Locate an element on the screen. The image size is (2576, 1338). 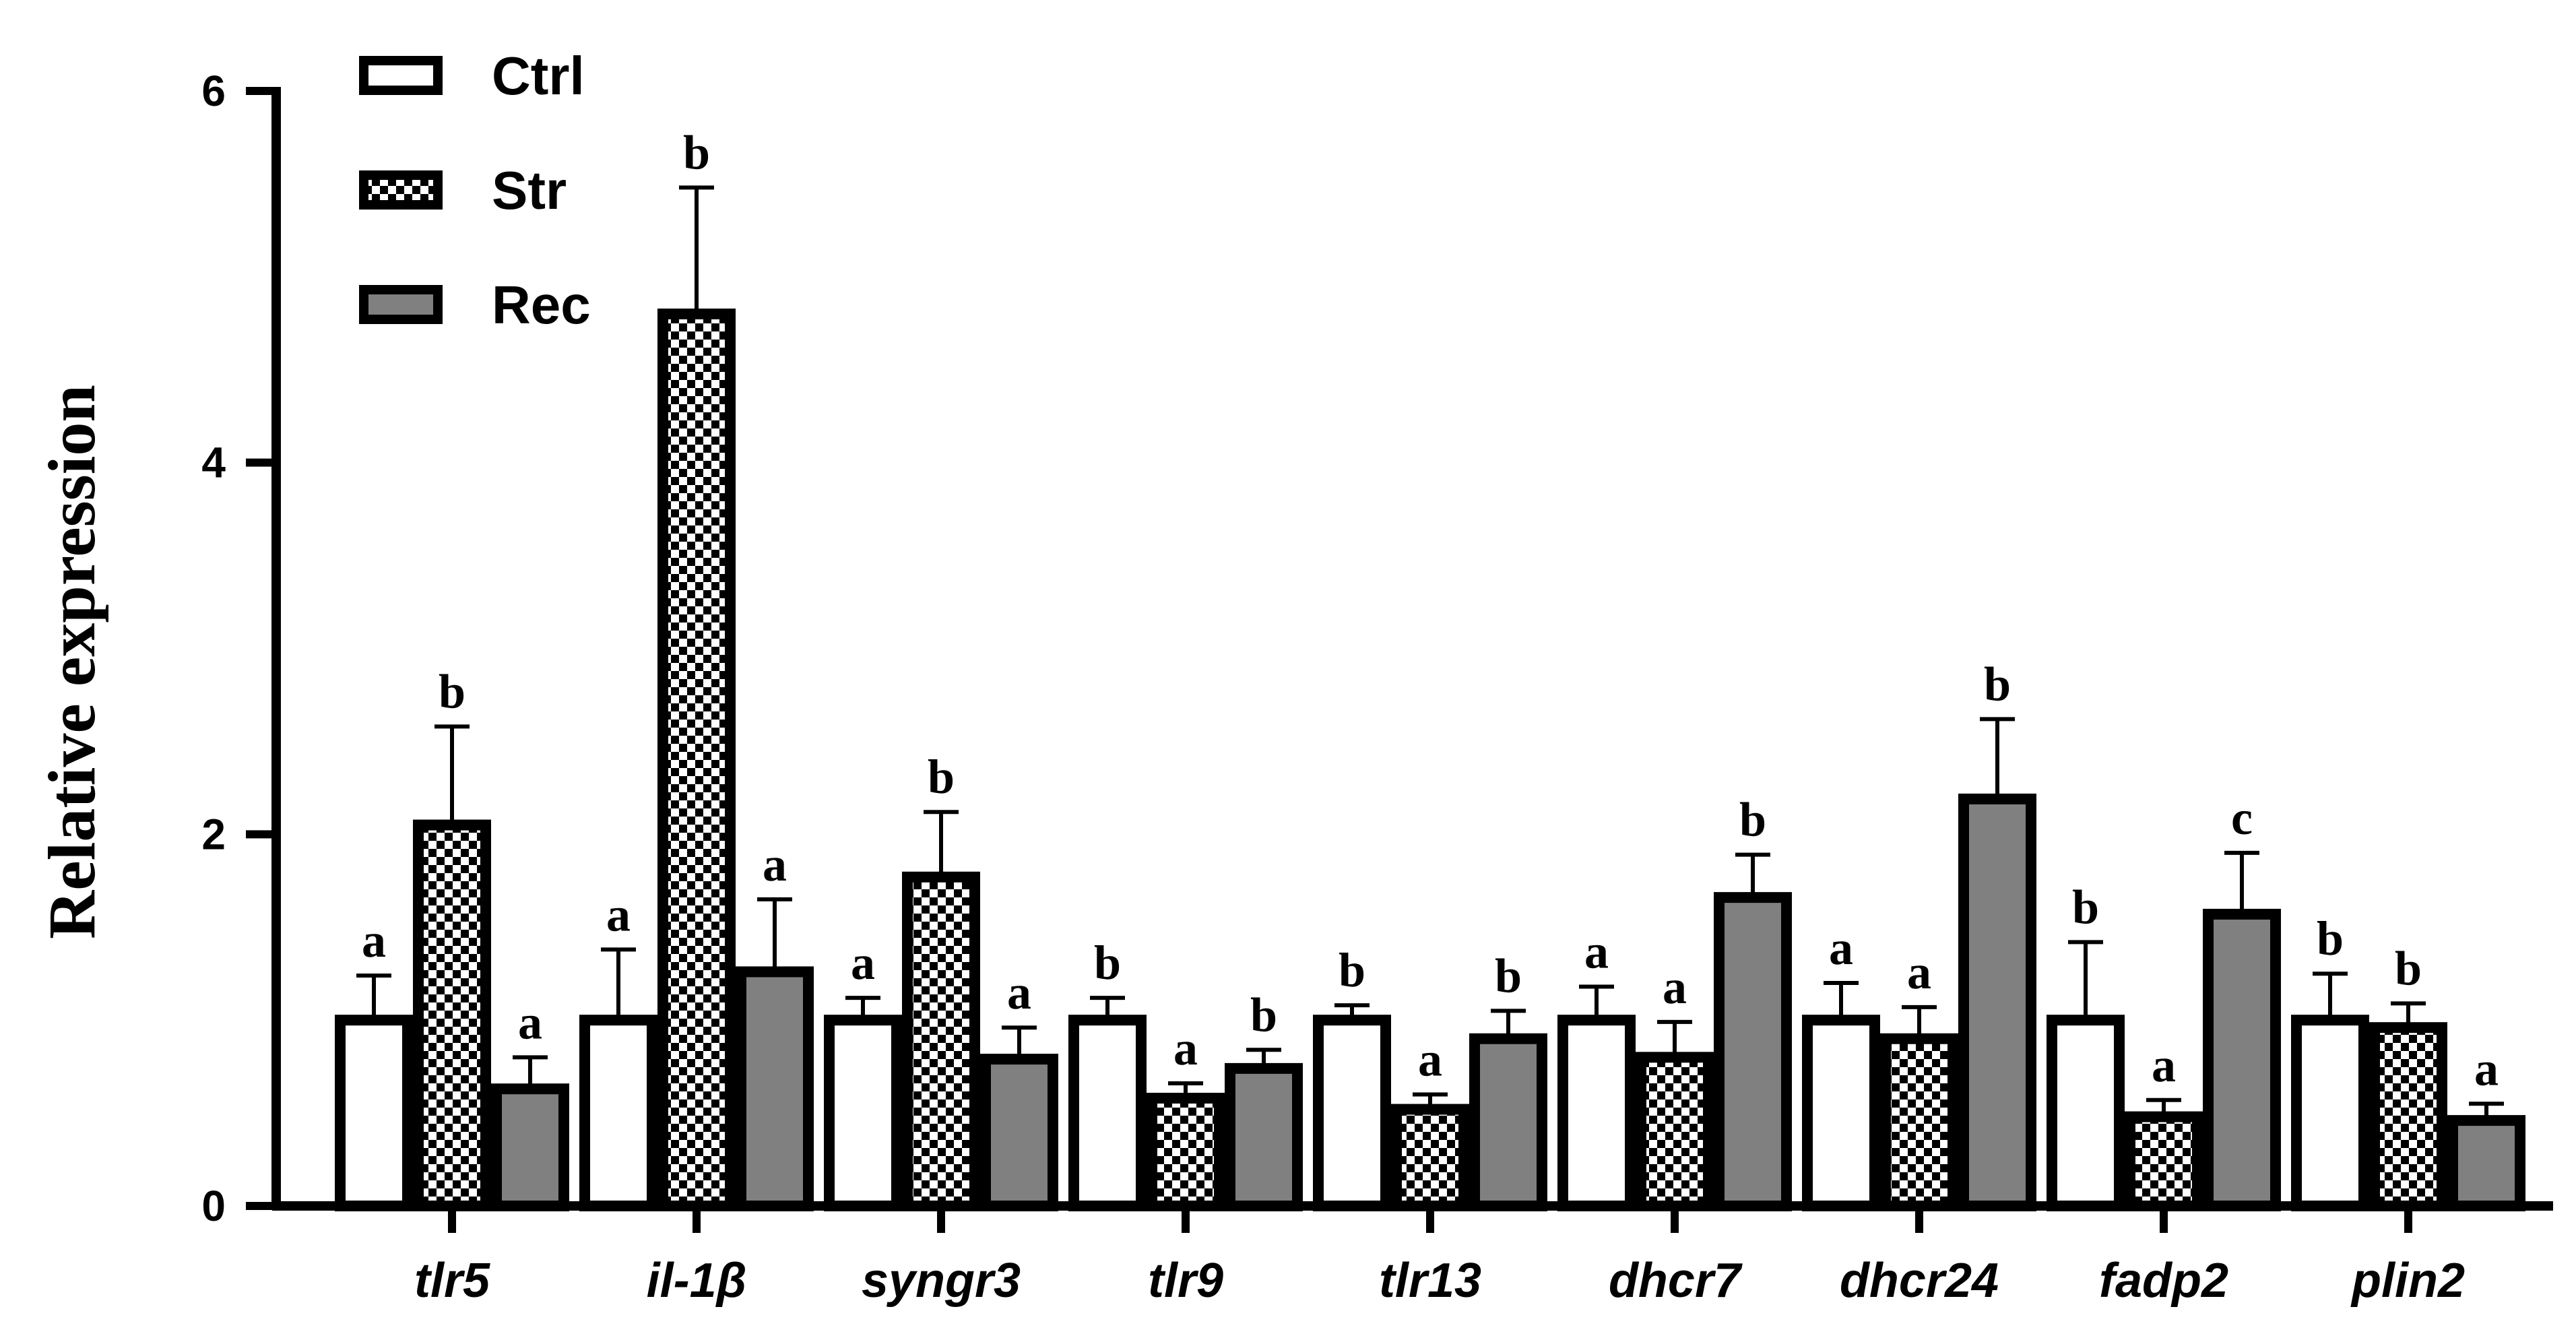
sig-label-rec-1: a is located at coordinates (530, 1022).